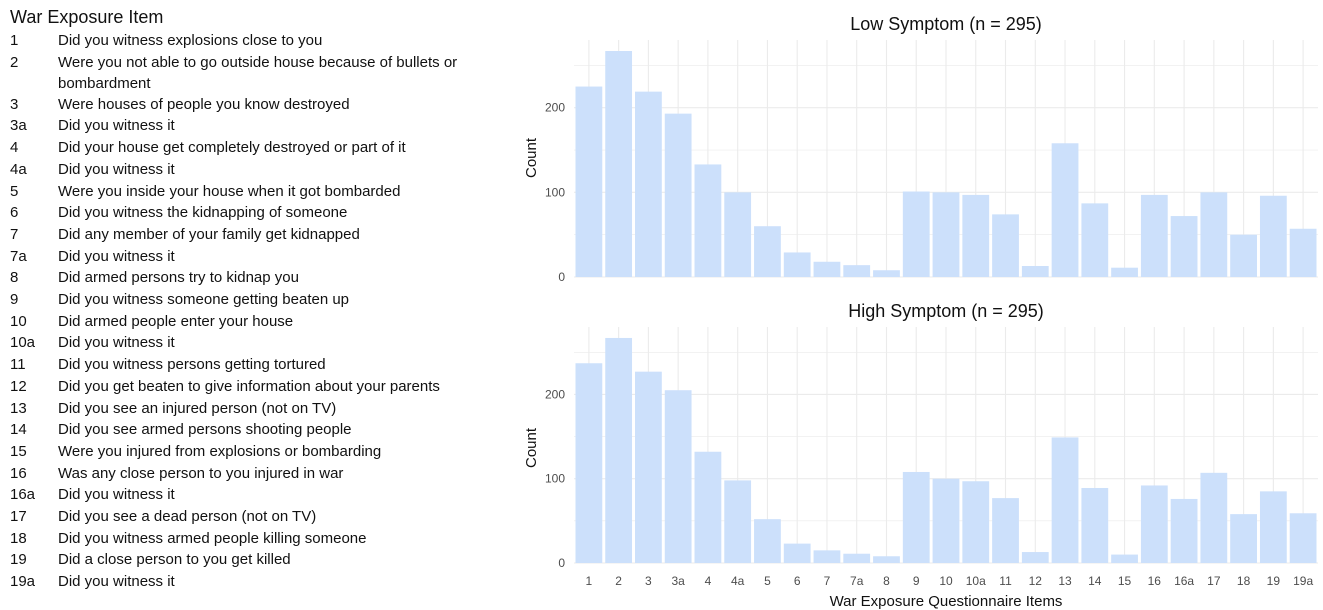 This screenshot has height=610, width=1323. I want to click on legend-item: 3a Did you witness it, so click(260, 126).